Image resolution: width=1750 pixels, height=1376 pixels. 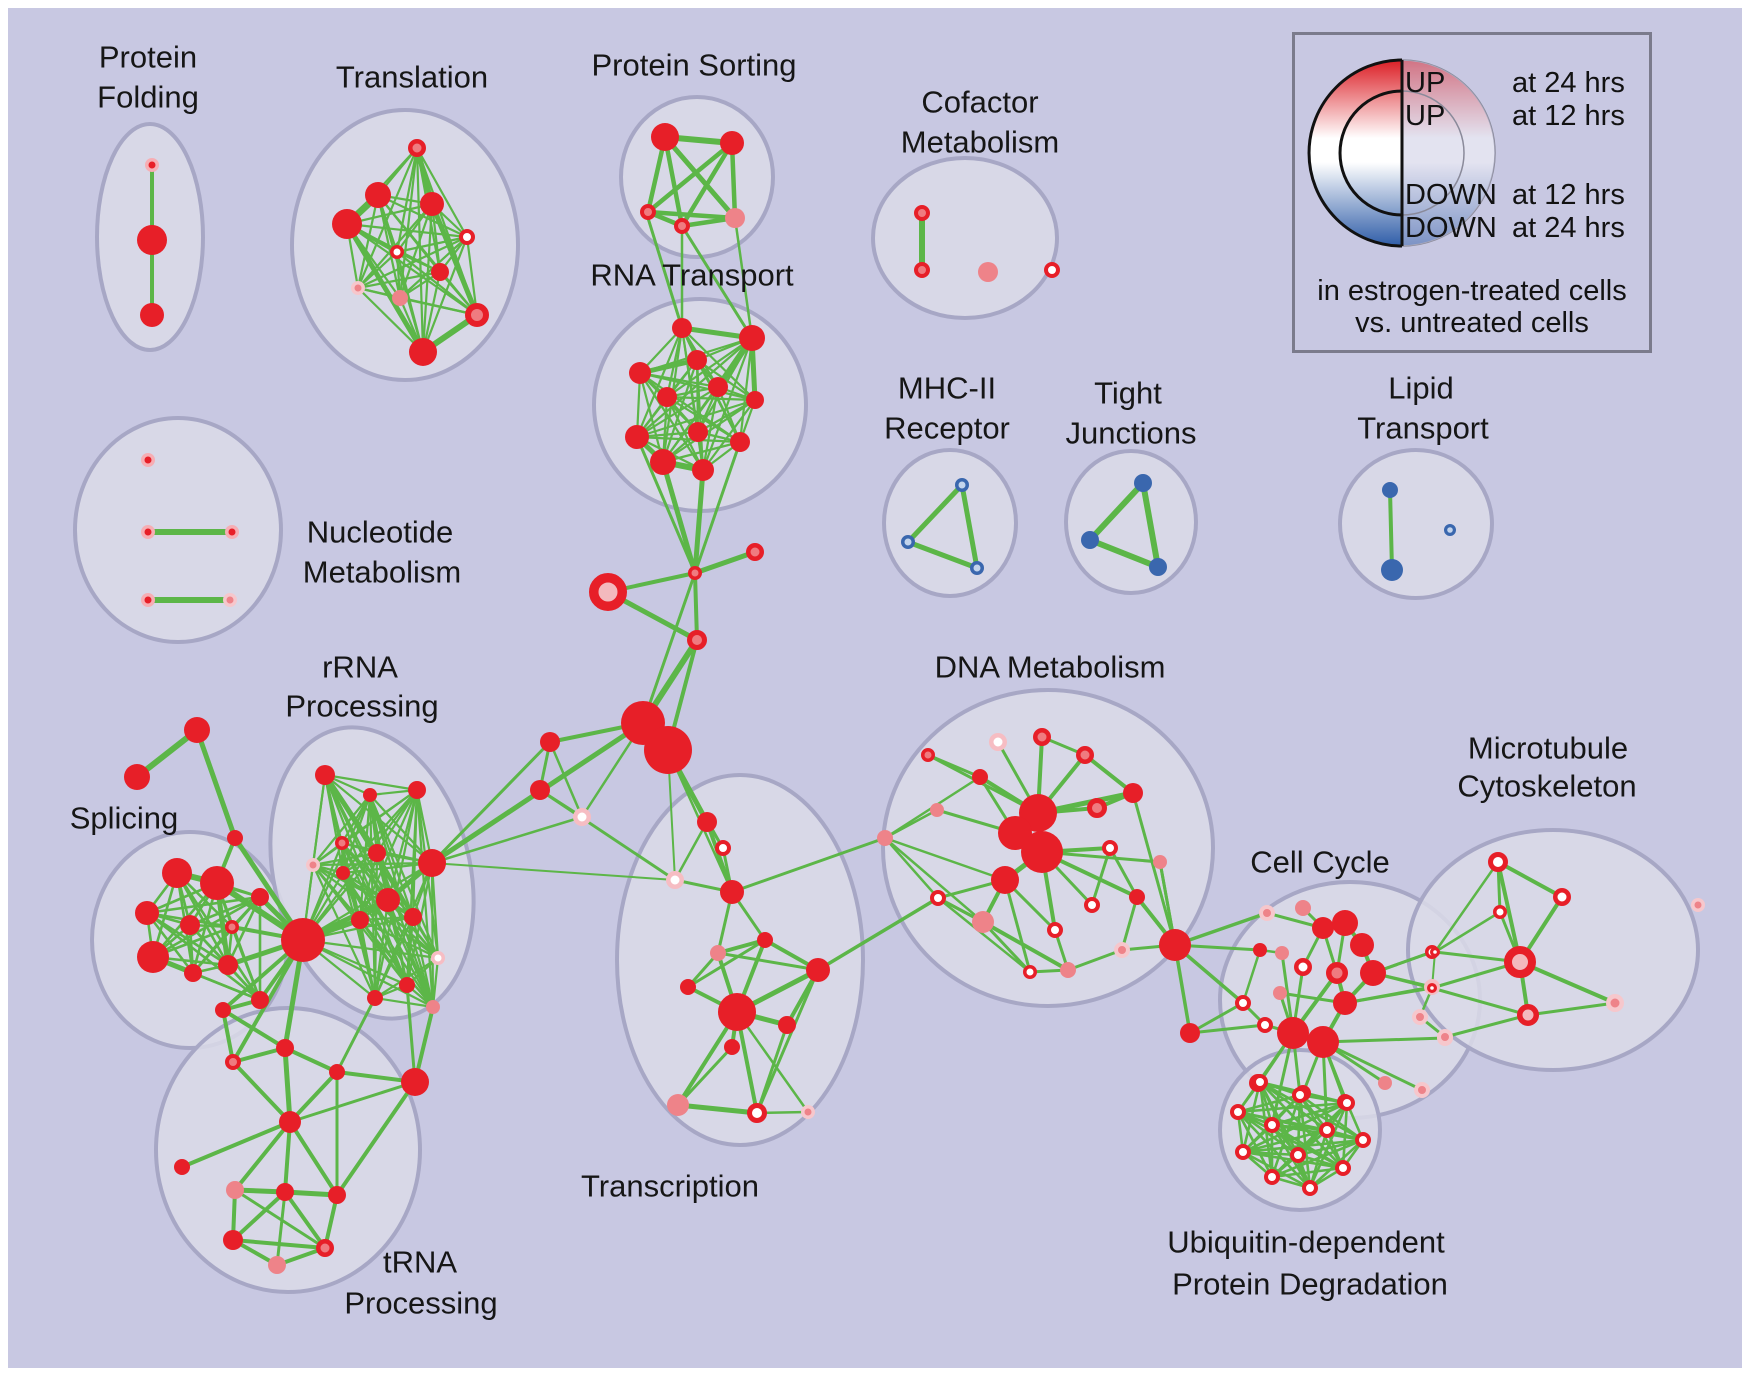 I want to click on cluster-label: Metabolism, so click(x=382, y=572).